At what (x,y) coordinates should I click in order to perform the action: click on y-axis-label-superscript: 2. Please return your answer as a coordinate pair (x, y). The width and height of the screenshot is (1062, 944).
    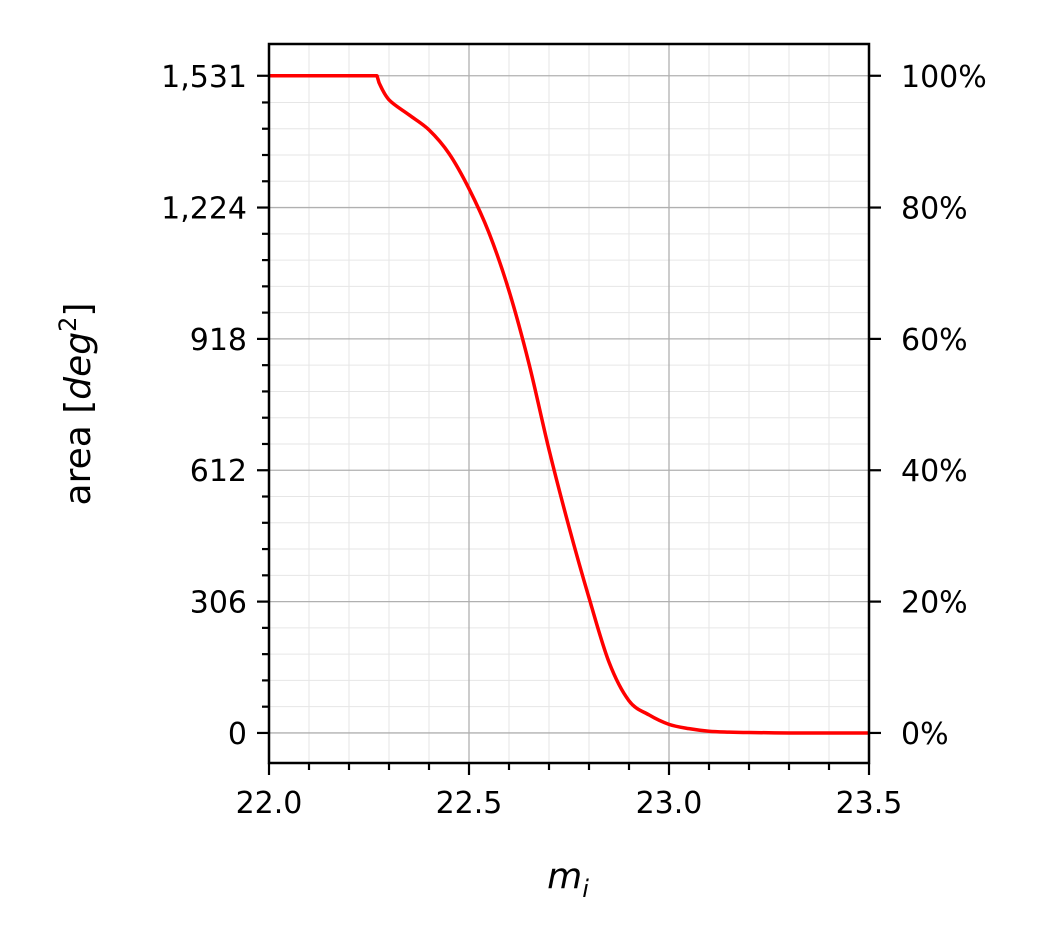
    Looking at the image, I should click on (68, 324).